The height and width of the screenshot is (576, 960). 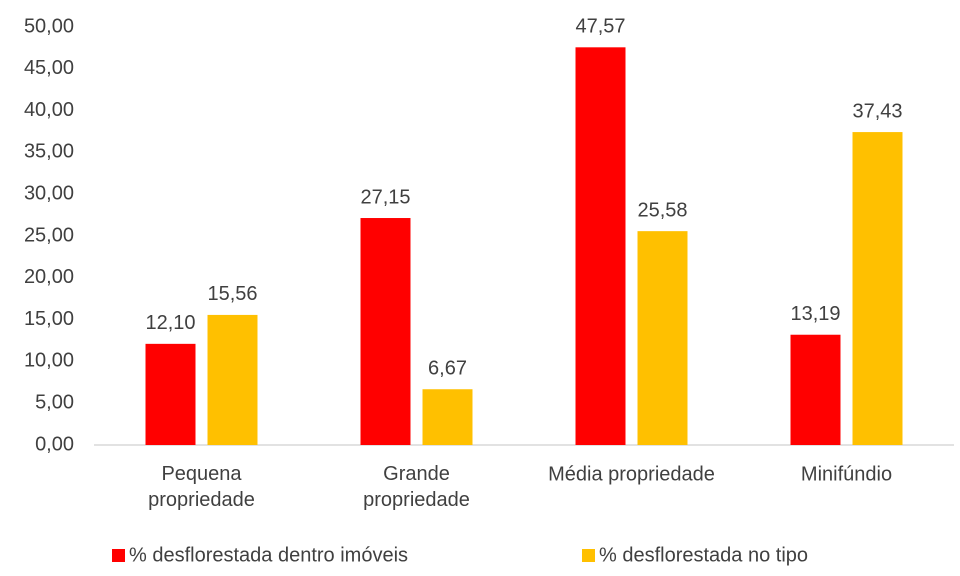 What do you see at coordinates (49, 235) in the screenshot?
I see `y-tick-label: 25,00` at bounding box center [49, 235].